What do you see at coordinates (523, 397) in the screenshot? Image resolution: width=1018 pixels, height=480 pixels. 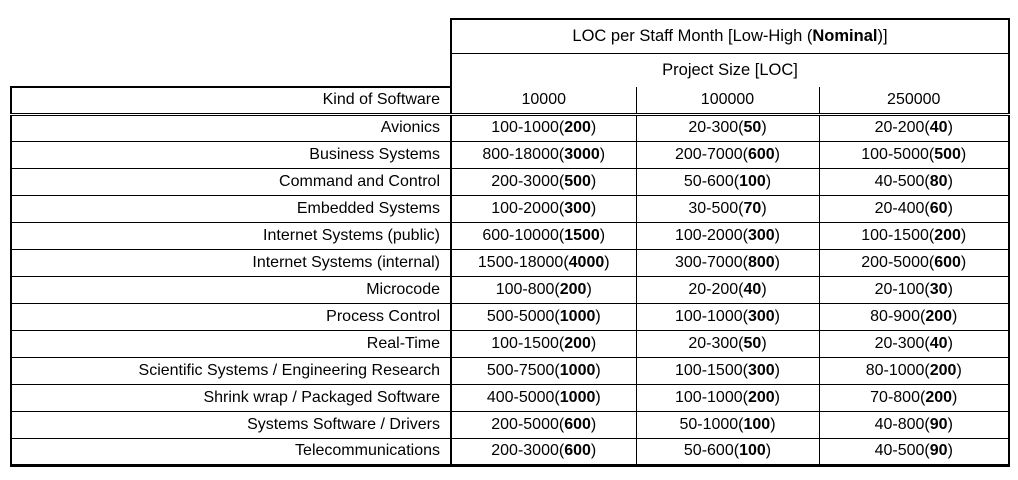 I see `loc-range: 400-5000(` at bounding box center [523, 397].